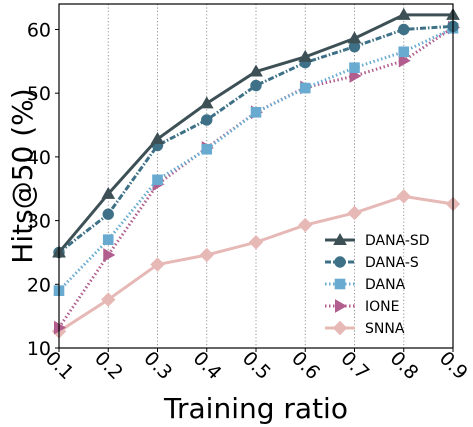 Image resolution: width=473 pixels, height=427 pixels. I want to click on legend-item: DANA-SD, so click(377, 240).